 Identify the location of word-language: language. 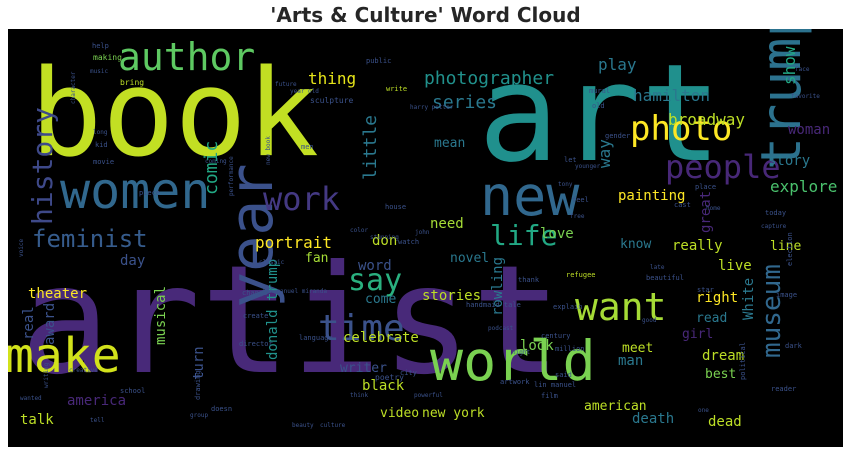
(316, 338).